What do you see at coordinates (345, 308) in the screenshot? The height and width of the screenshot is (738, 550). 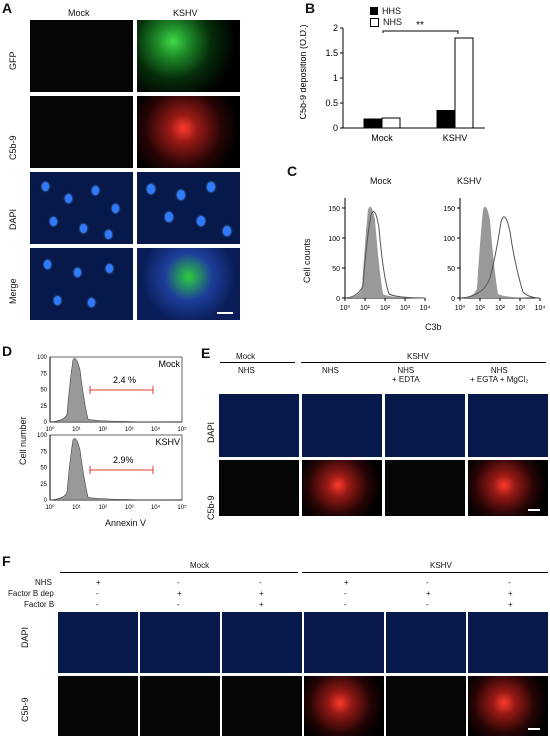 I see `c-xtick-label: 10⁰` at bounding box center [345, 308].